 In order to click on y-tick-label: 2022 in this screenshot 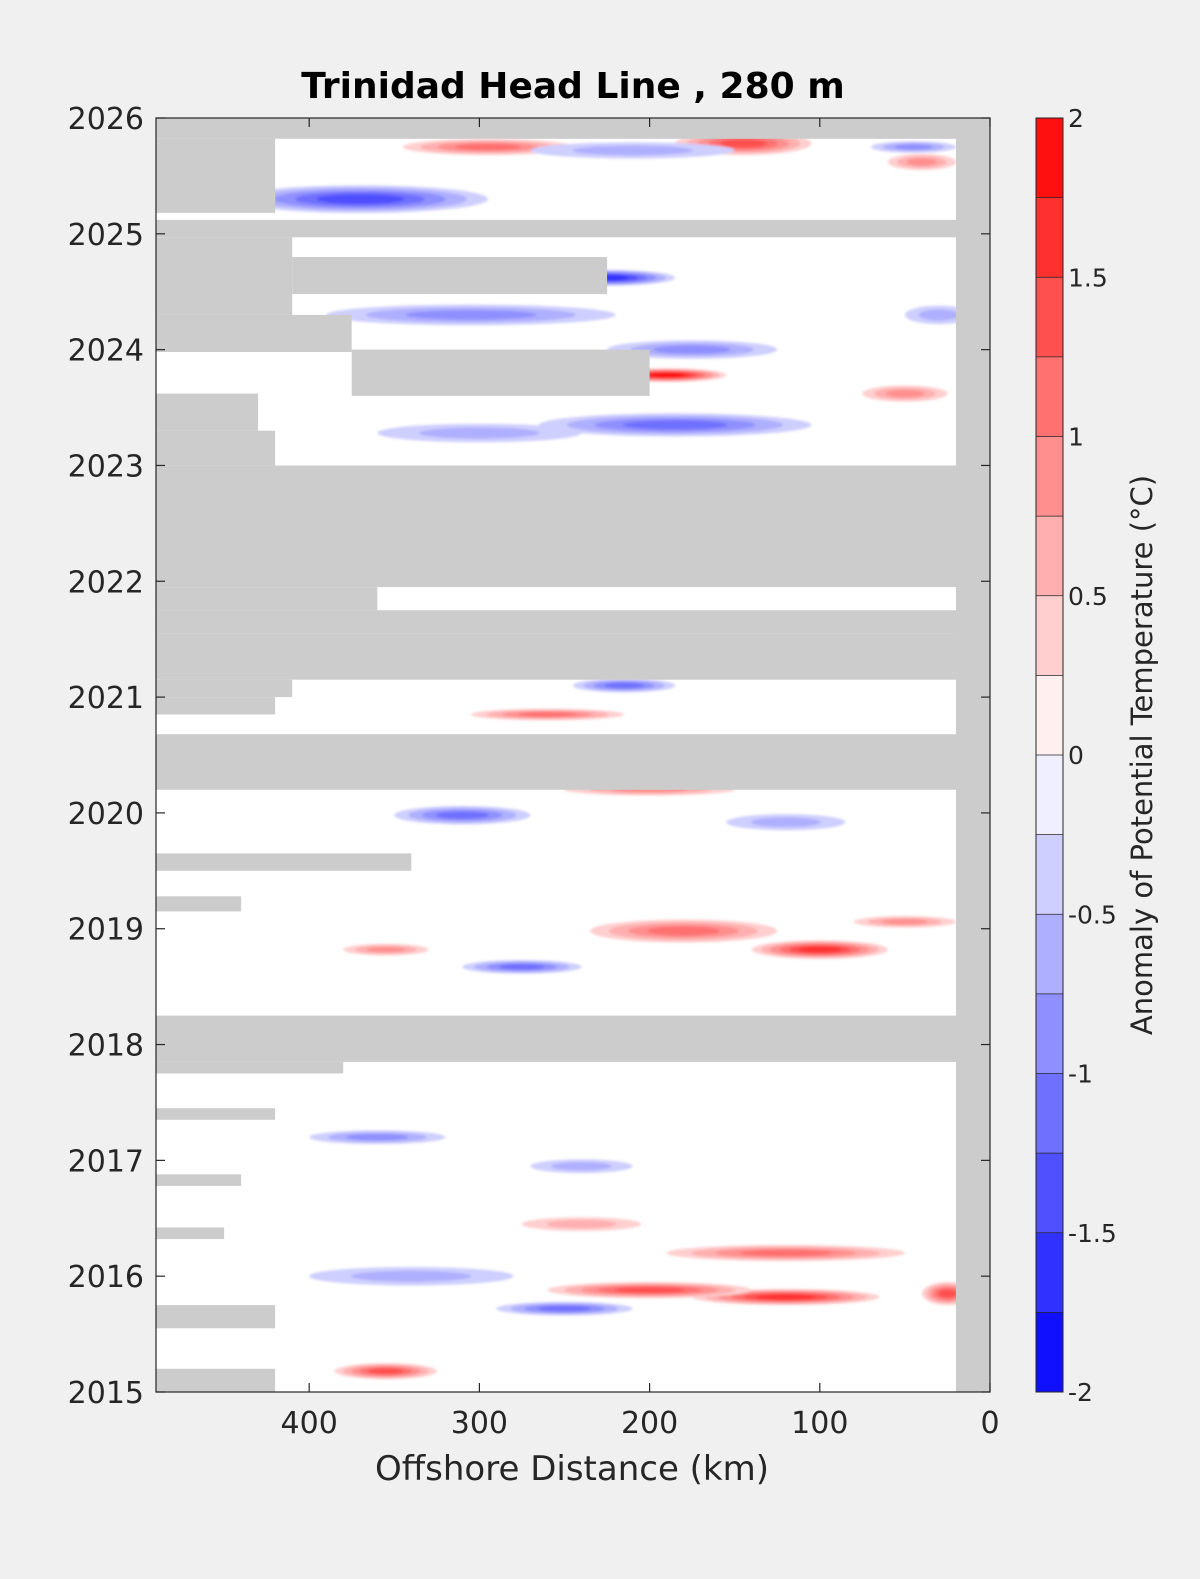, I will do `click(106, 582)`.